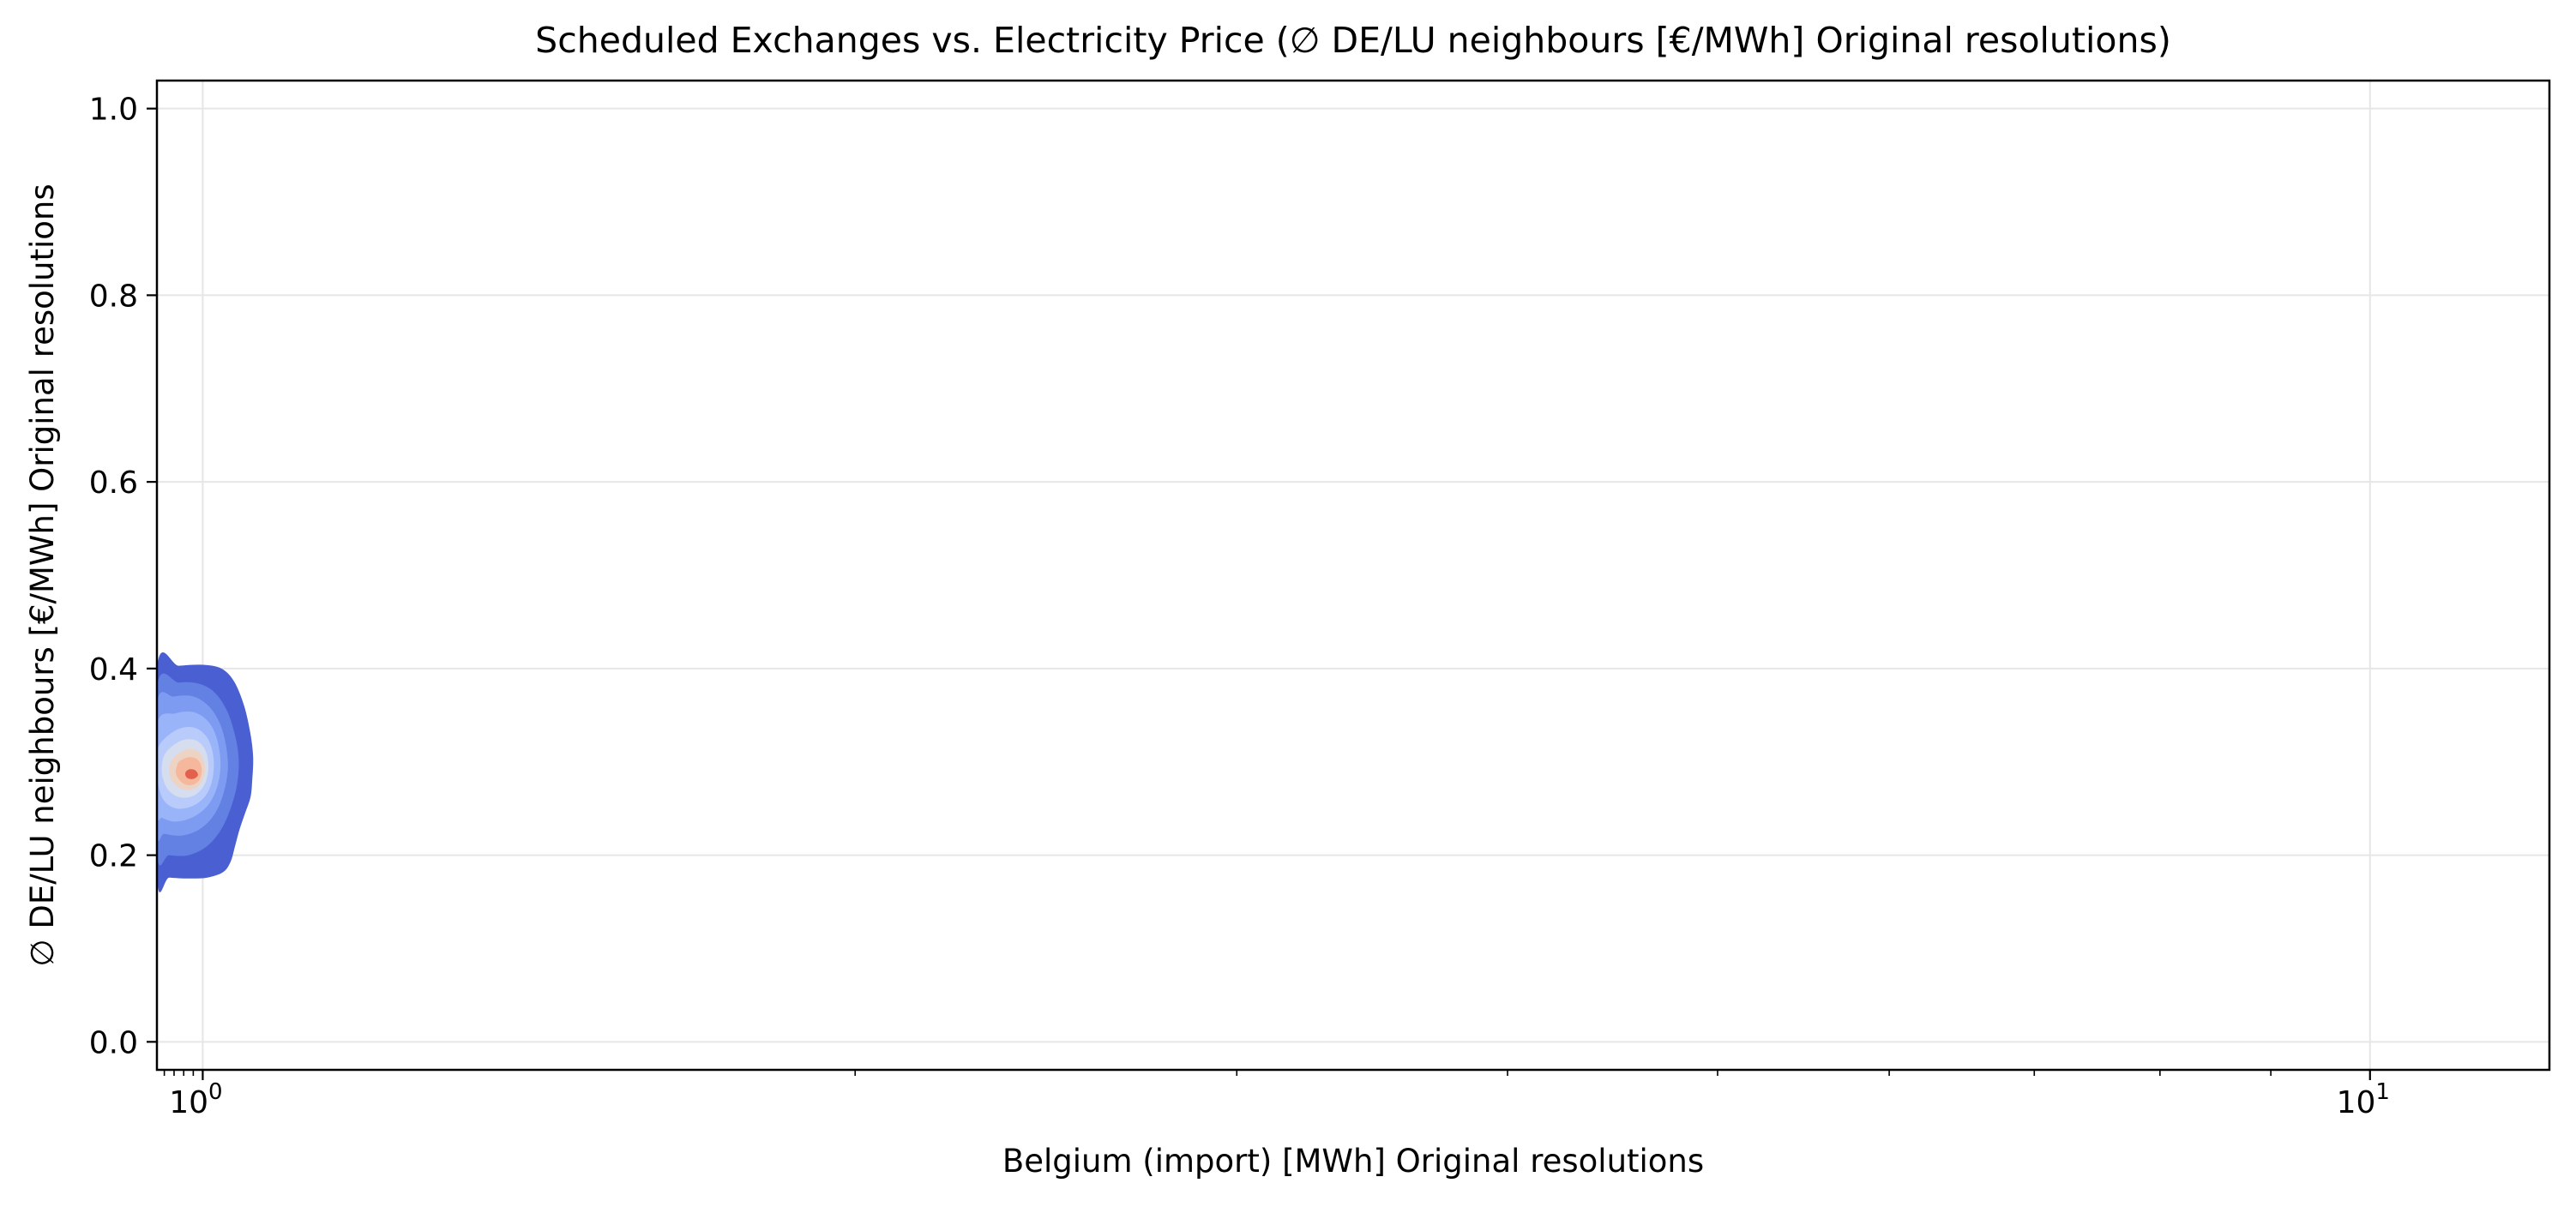 The height and width of the screenshot is (1207, 2576). Describe the element at coordinates (113, 856) in the screenshot. I see `y-tick-label: 0.2` at that location.